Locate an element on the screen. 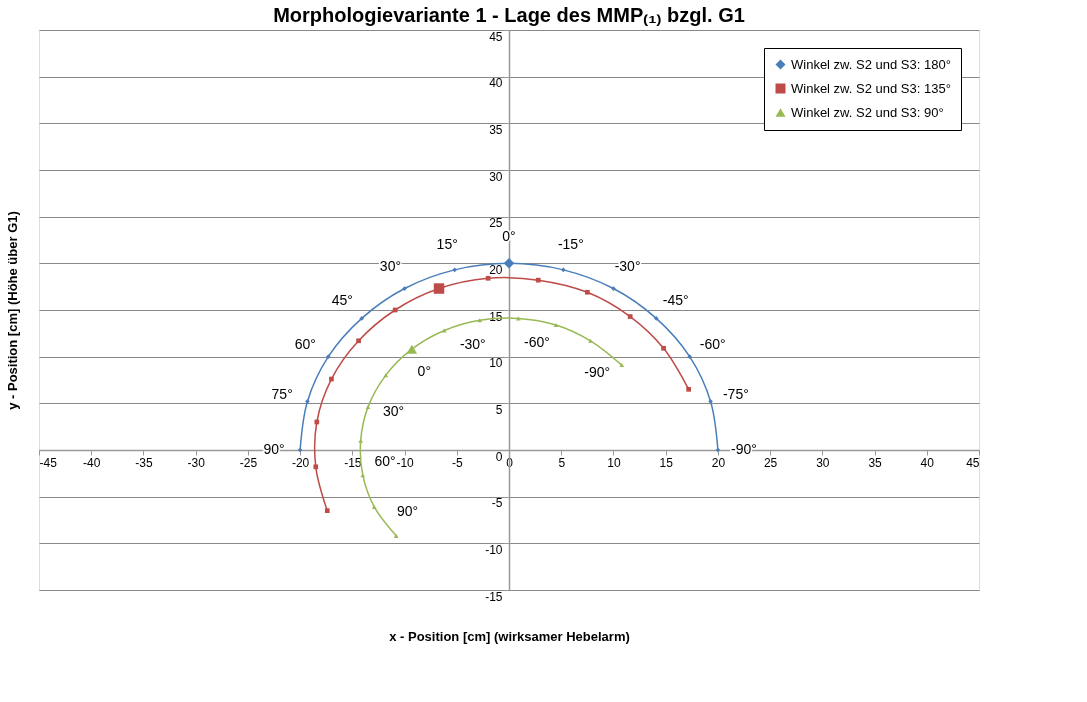 The width and height of the screenshot is (1087, 702). x-tick-label: 25 is located at coordinates (770, 462).